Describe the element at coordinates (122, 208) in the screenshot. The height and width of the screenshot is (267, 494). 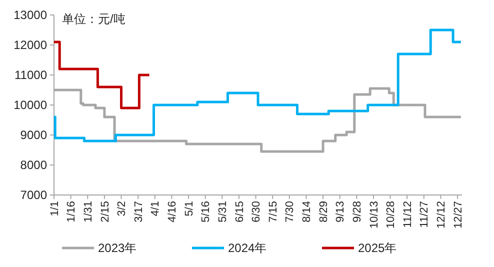
I see `x-tick-label: 3/2` at that location.